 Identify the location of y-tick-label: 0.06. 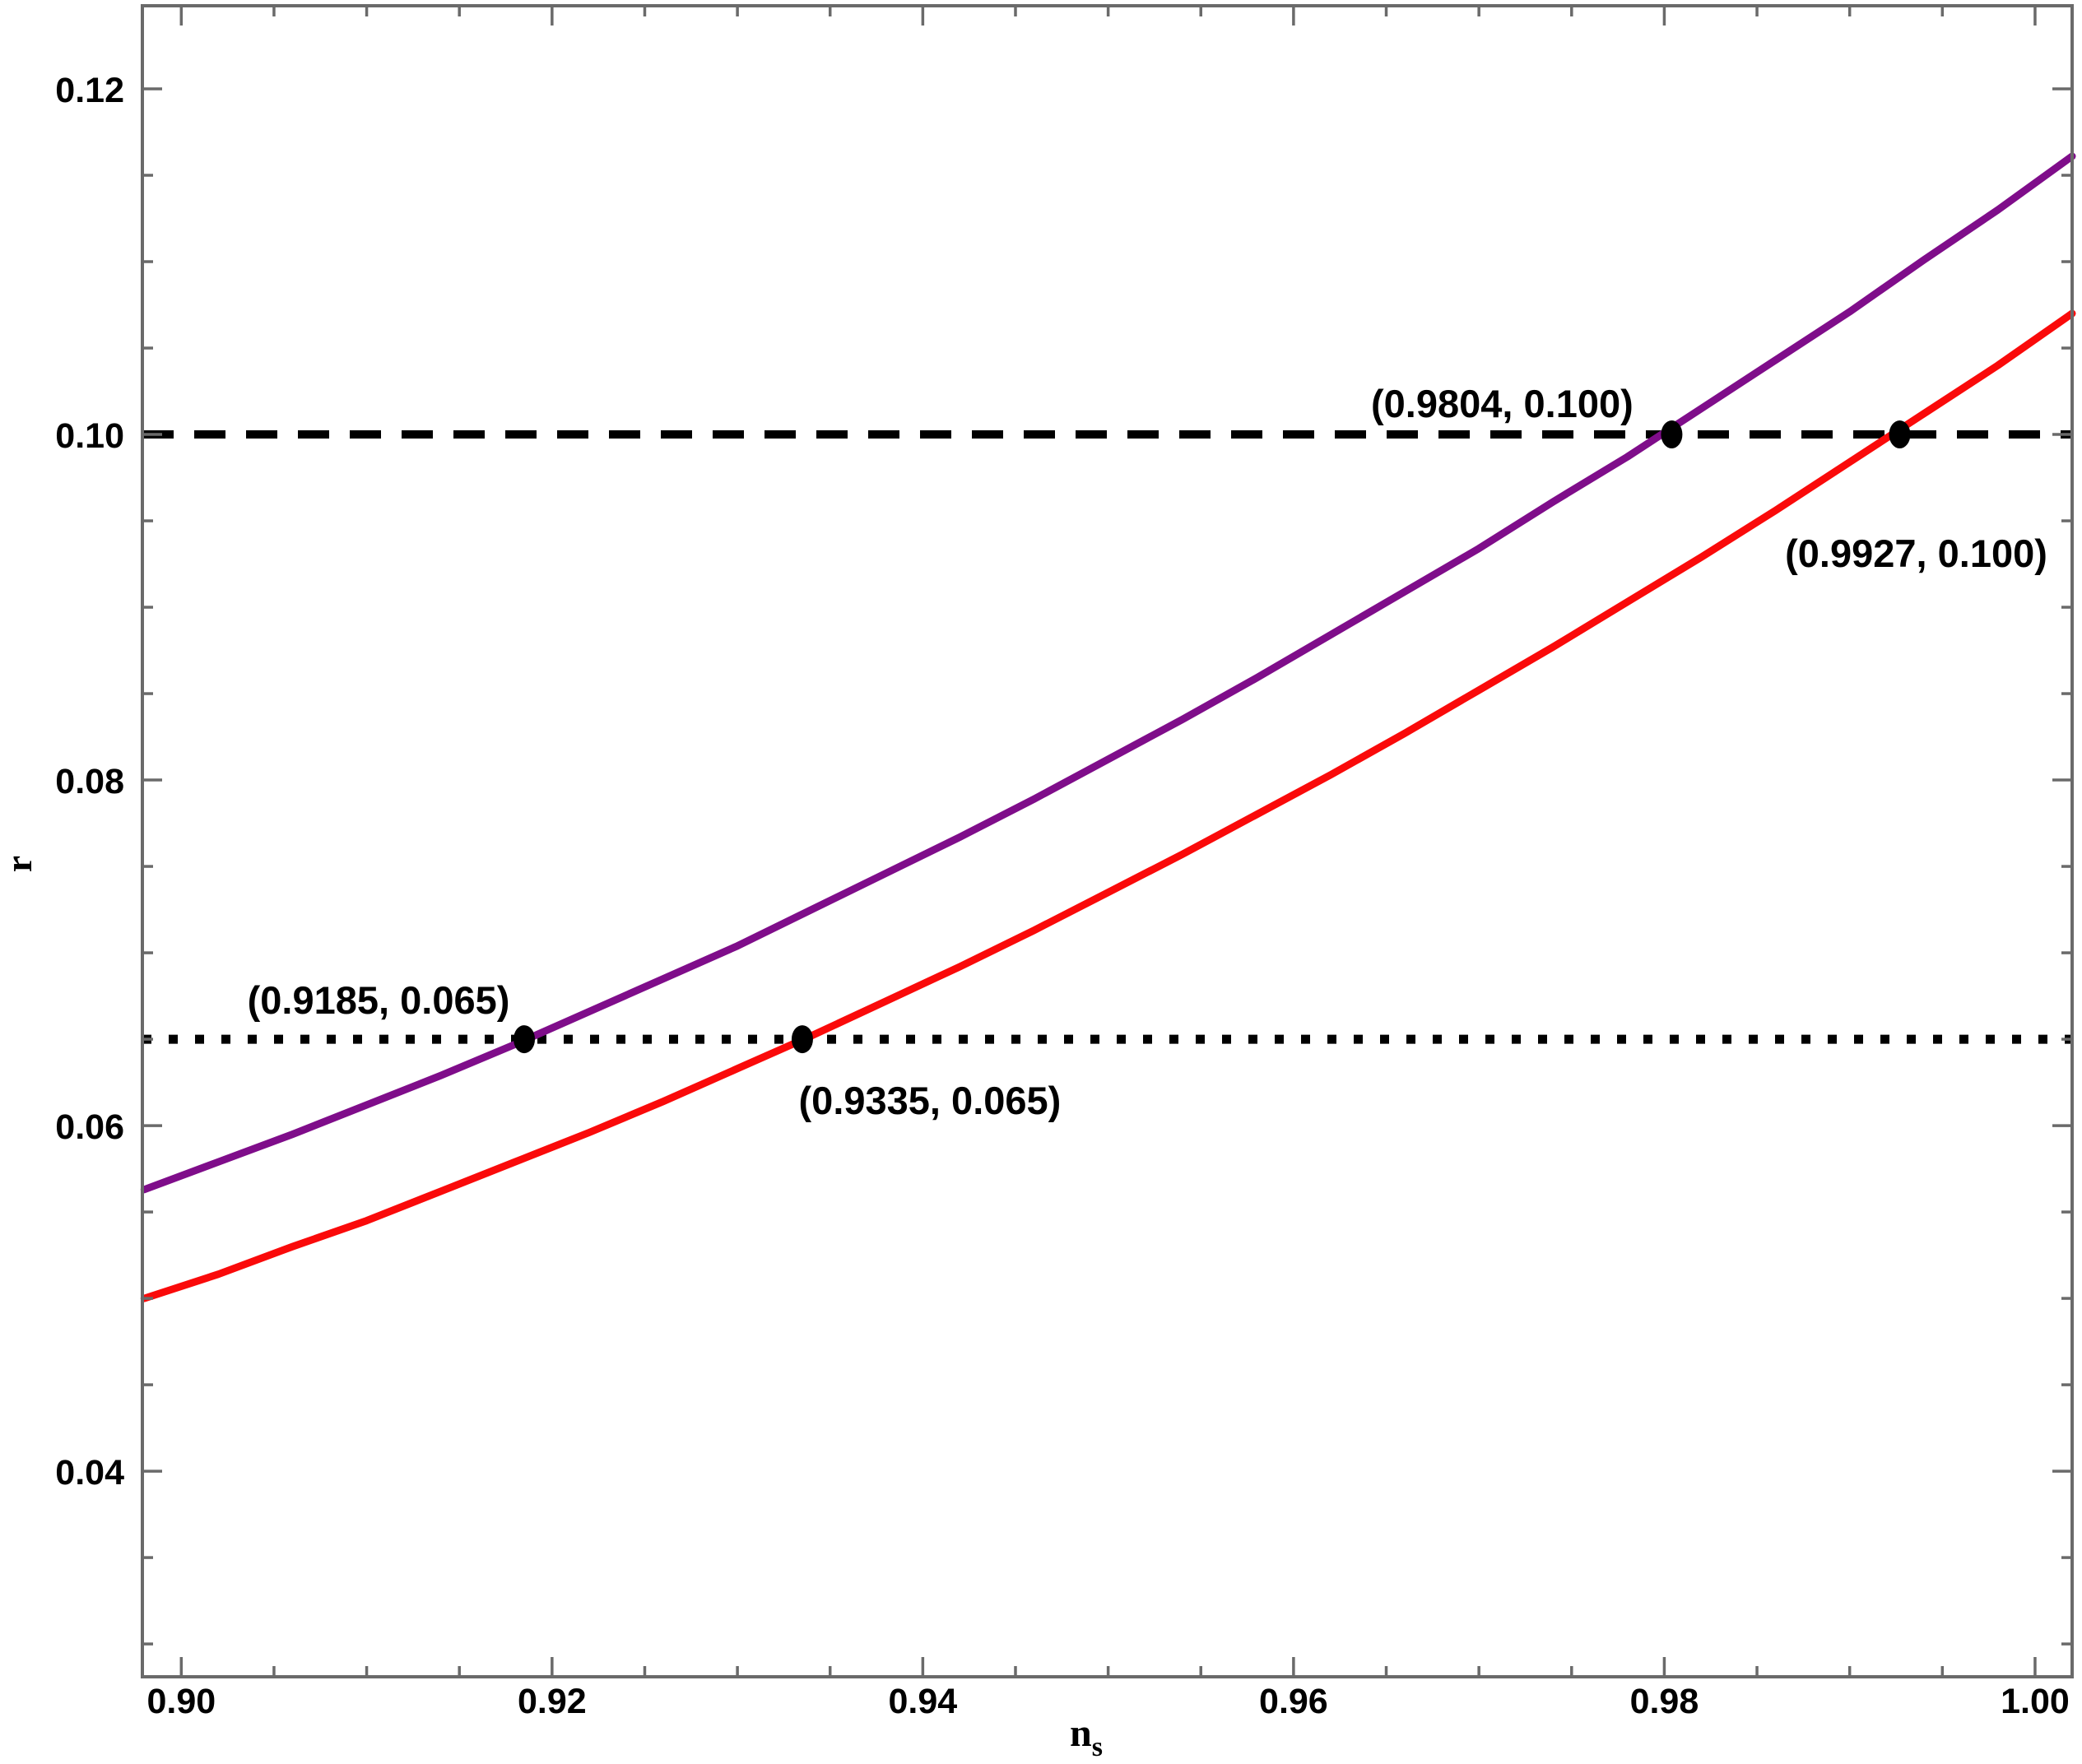
(89, 1127).